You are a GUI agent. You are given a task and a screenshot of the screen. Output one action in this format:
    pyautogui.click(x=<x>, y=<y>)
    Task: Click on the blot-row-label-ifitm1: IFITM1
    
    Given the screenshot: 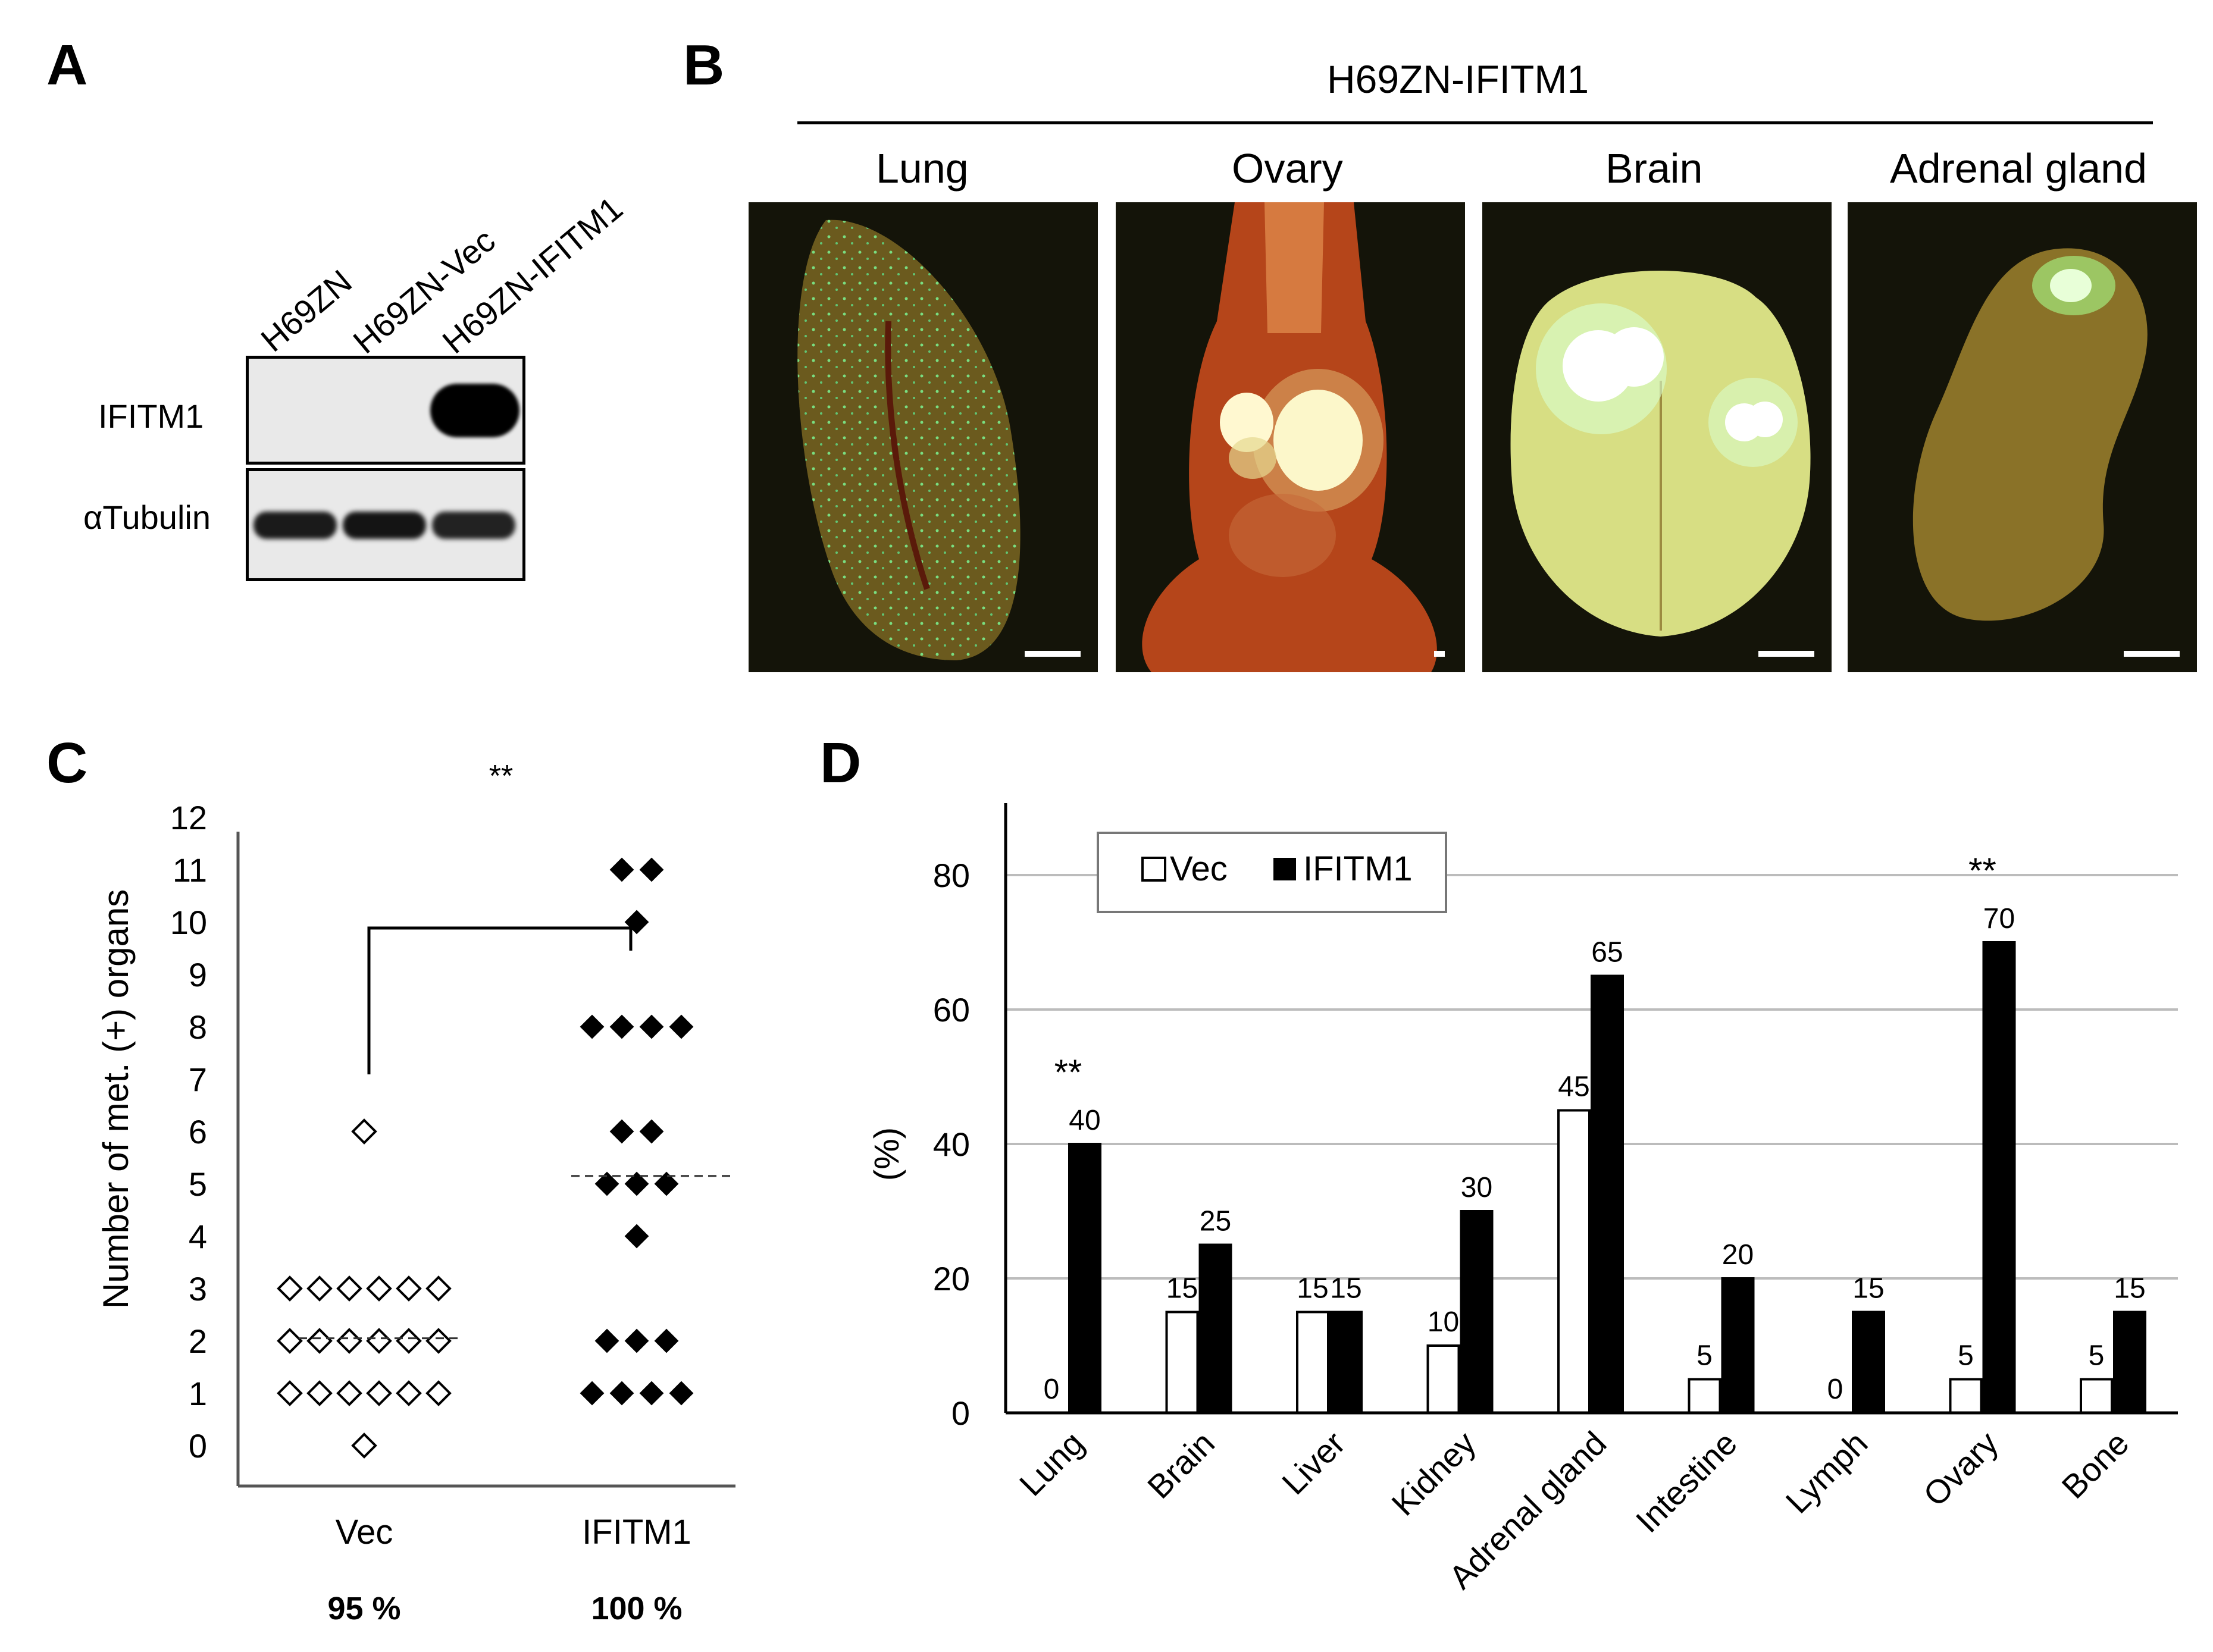 What is the action you would take?
    pyautogui.click(x=151, y=416)
    